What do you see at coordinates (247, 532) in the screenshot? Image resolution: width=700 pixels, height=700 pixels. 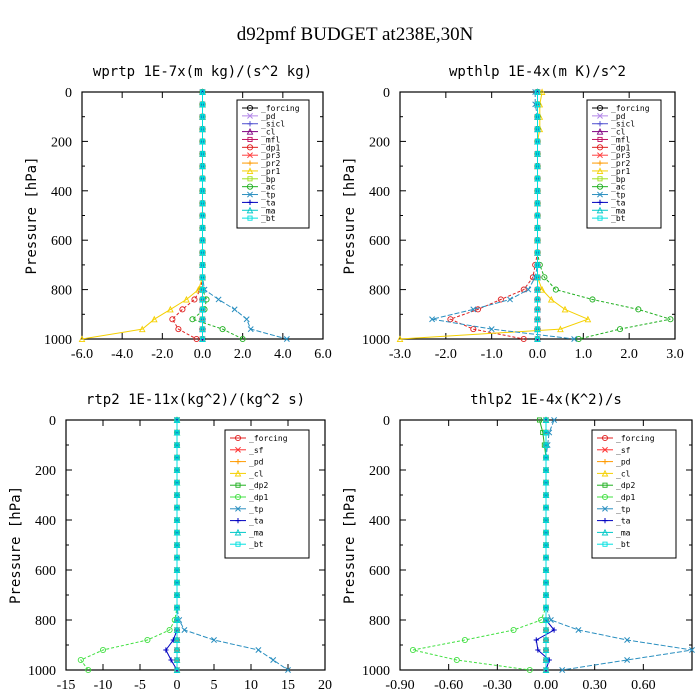 I see `legend-entry: _ma` at bounding box center [247, 532].